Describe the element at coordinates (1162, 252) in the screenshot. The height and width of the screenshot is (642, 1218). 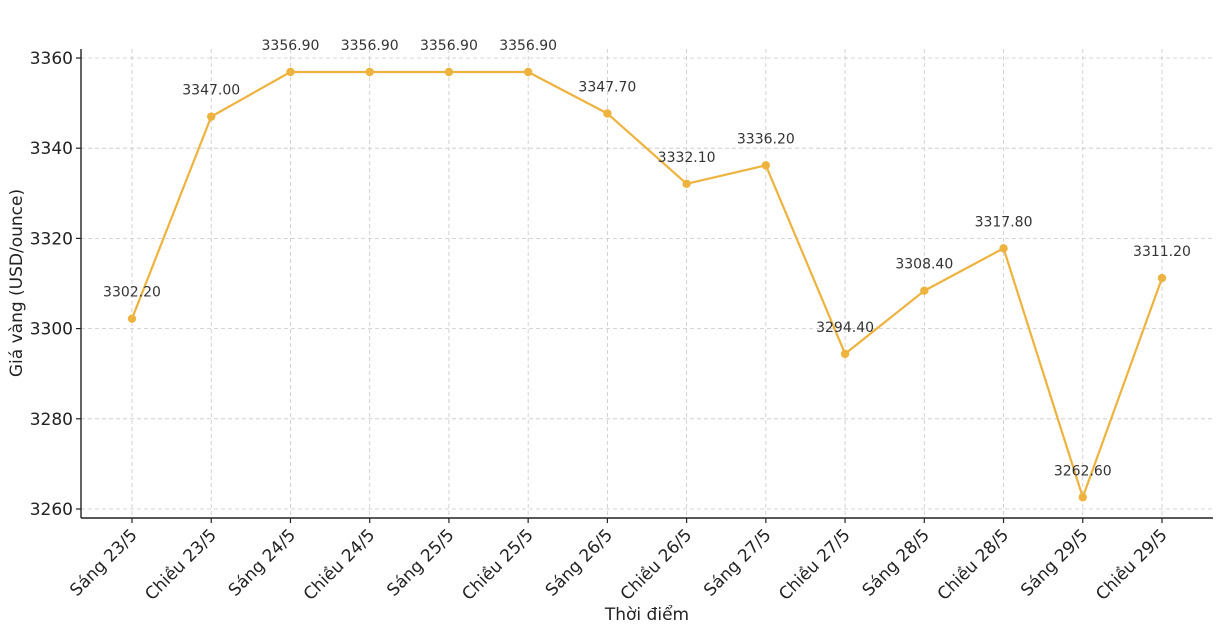
I see `data-label: 3311.20` at that location.